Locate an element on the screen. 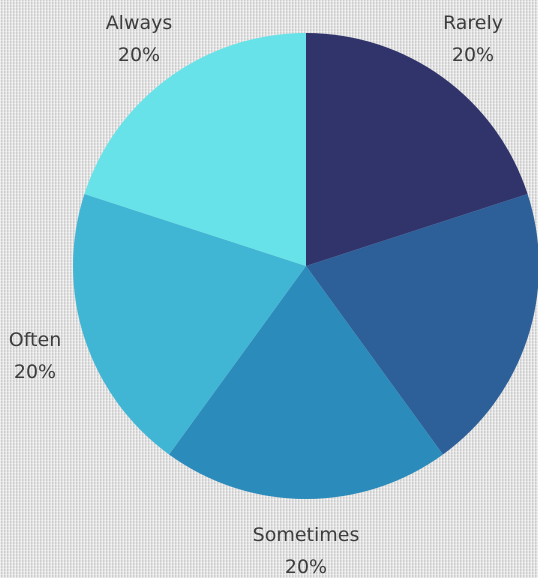 The image size is (538, 578). slice-label-often: Often is located at coordinates (35, 340).